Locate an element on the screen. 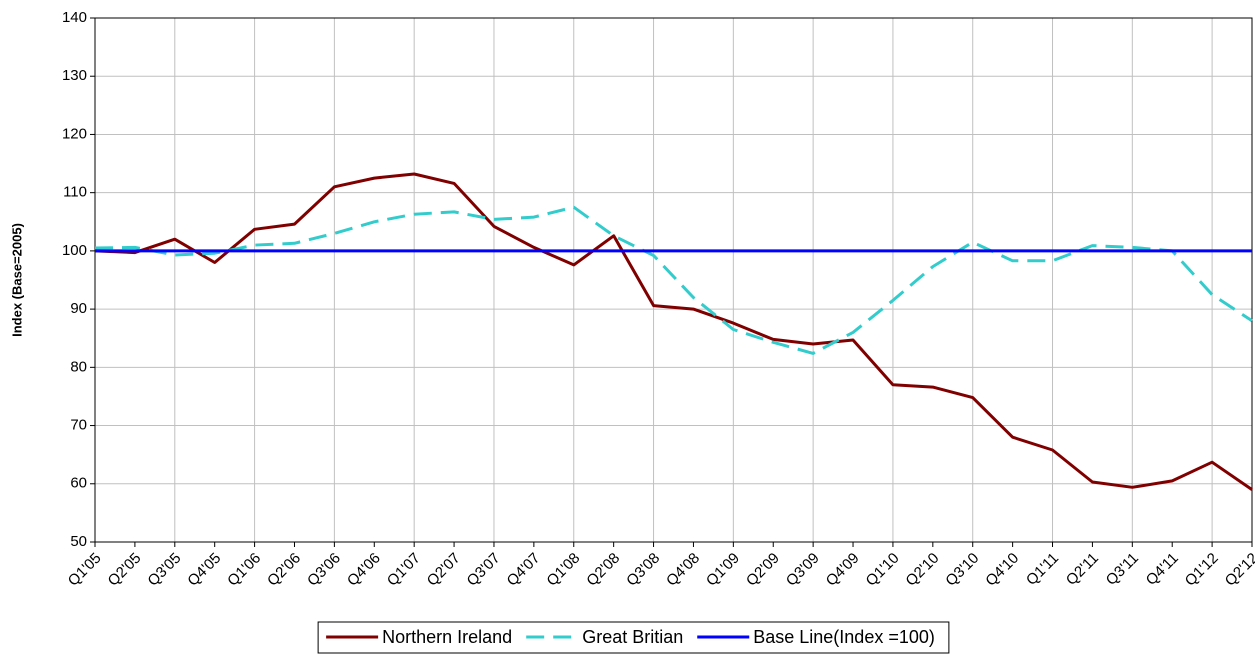  x-tick-label: Q4'11 is located at coordinates (1162, 569).